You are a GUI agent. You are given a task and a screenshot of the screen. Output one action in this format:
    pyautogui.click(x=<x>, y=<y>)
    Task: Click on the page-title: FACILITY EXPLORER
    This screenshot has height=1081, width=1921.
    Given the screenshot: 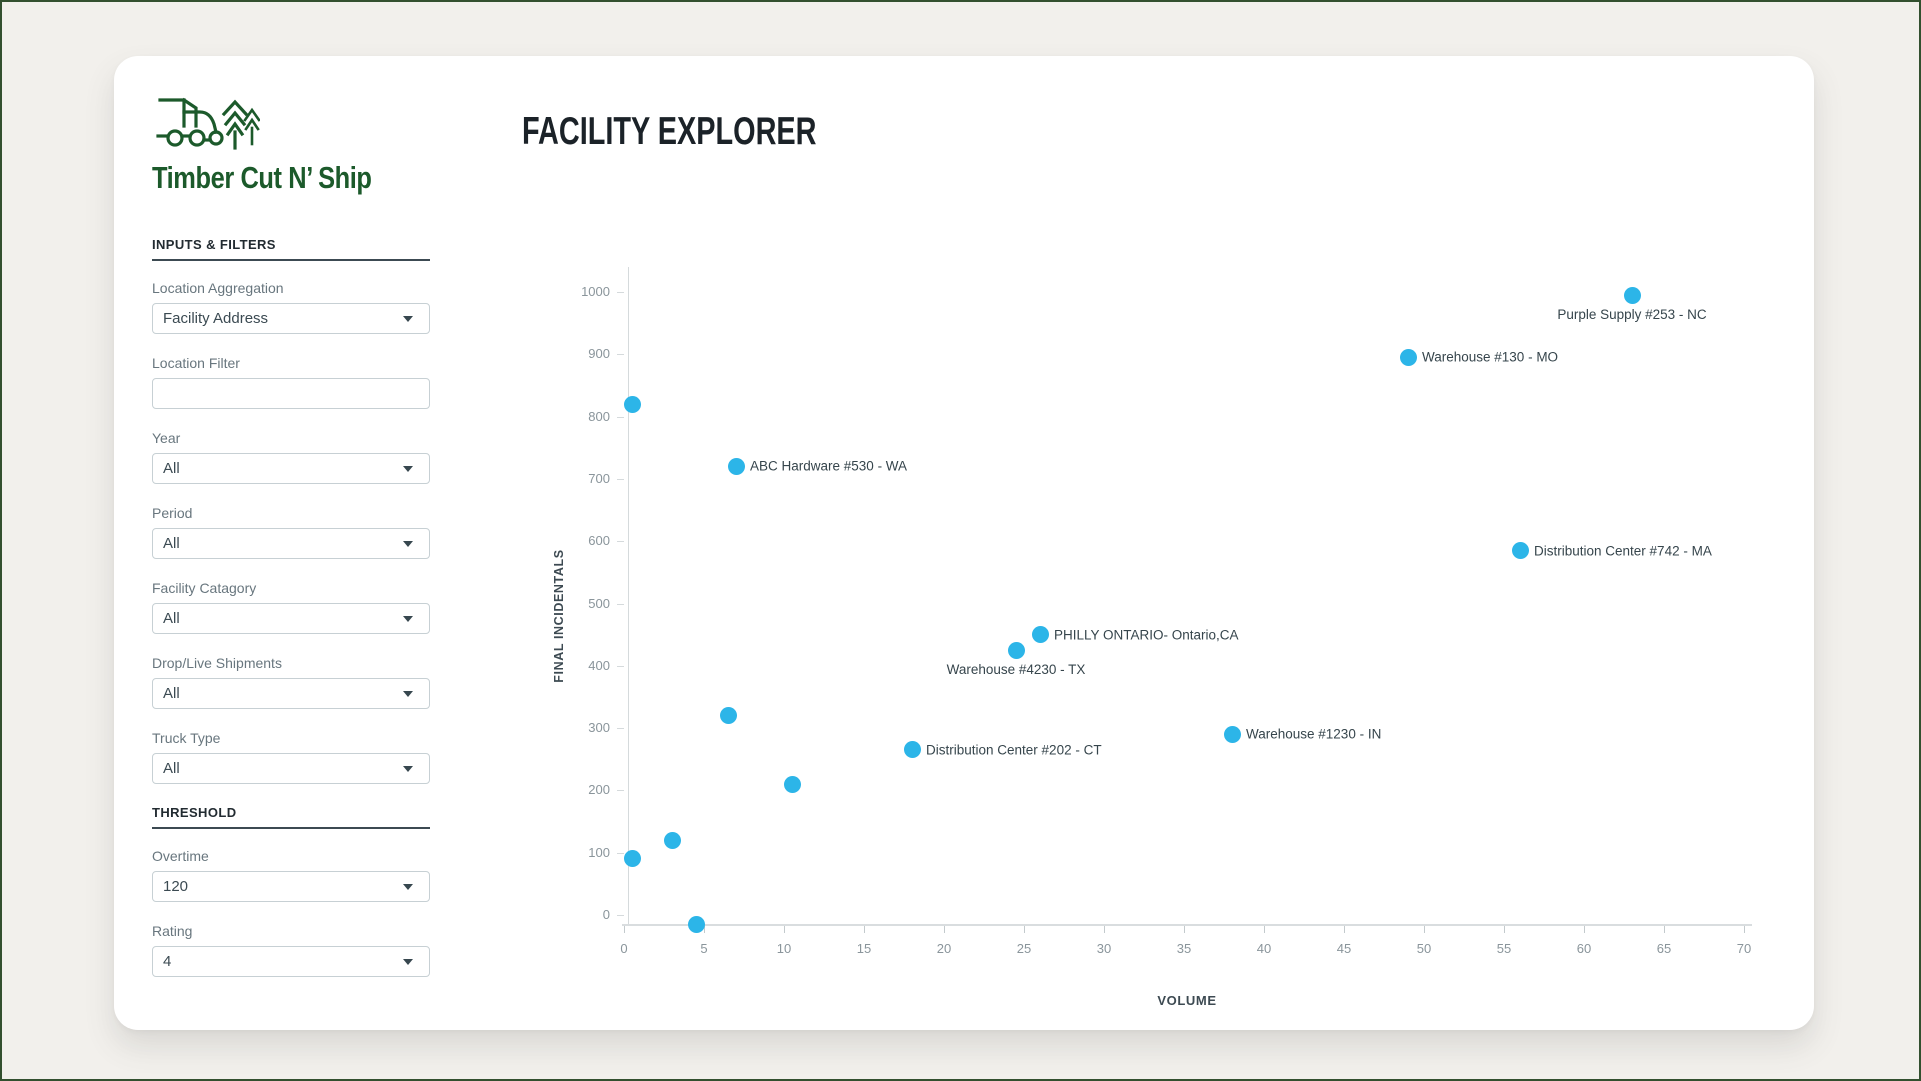 What is the action you would take?
    pyautogui.click(x=669, y=131)
    